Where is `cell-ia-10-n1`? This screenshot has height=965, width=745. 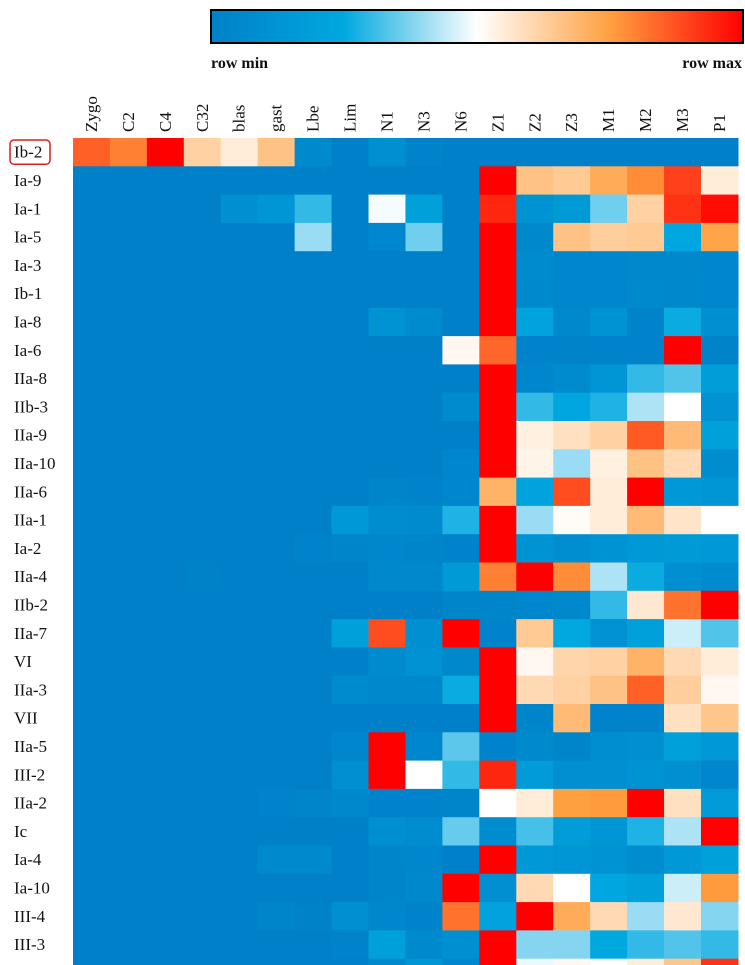
cell-ia-10-n1 is located at coordinates (387, 888).